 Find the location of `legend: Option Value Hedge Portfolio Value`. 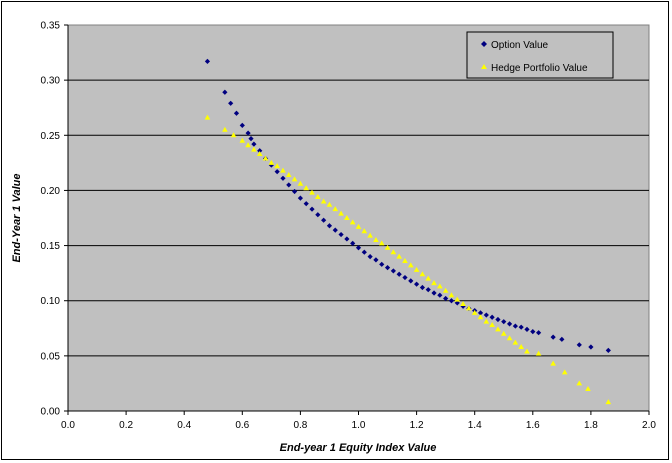

legend: Option Value Hedge Portfolio Value is located at coordinates (540, 55).